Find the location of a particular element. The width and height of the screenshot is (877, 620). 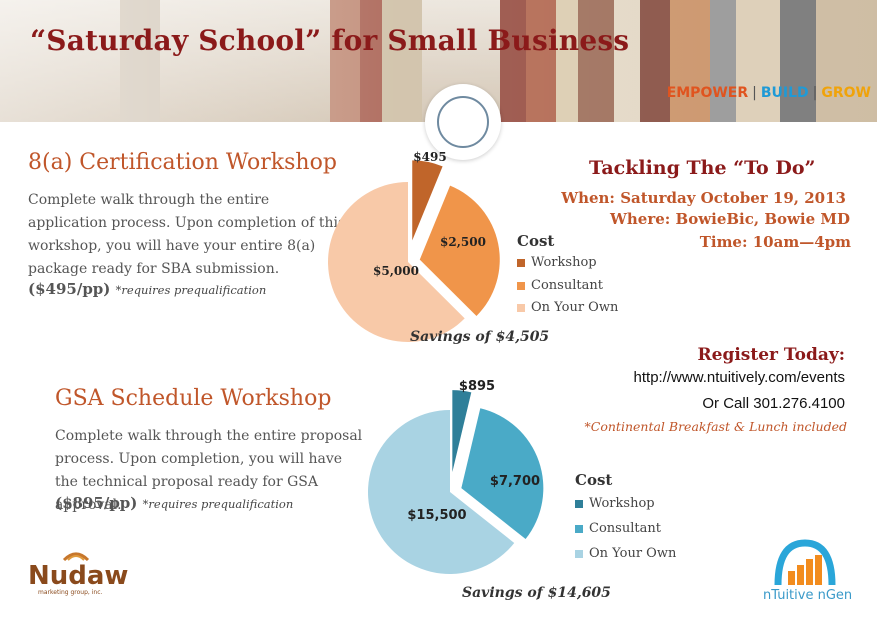

tagline-grow: GROW is located at coordinates (846, 93).